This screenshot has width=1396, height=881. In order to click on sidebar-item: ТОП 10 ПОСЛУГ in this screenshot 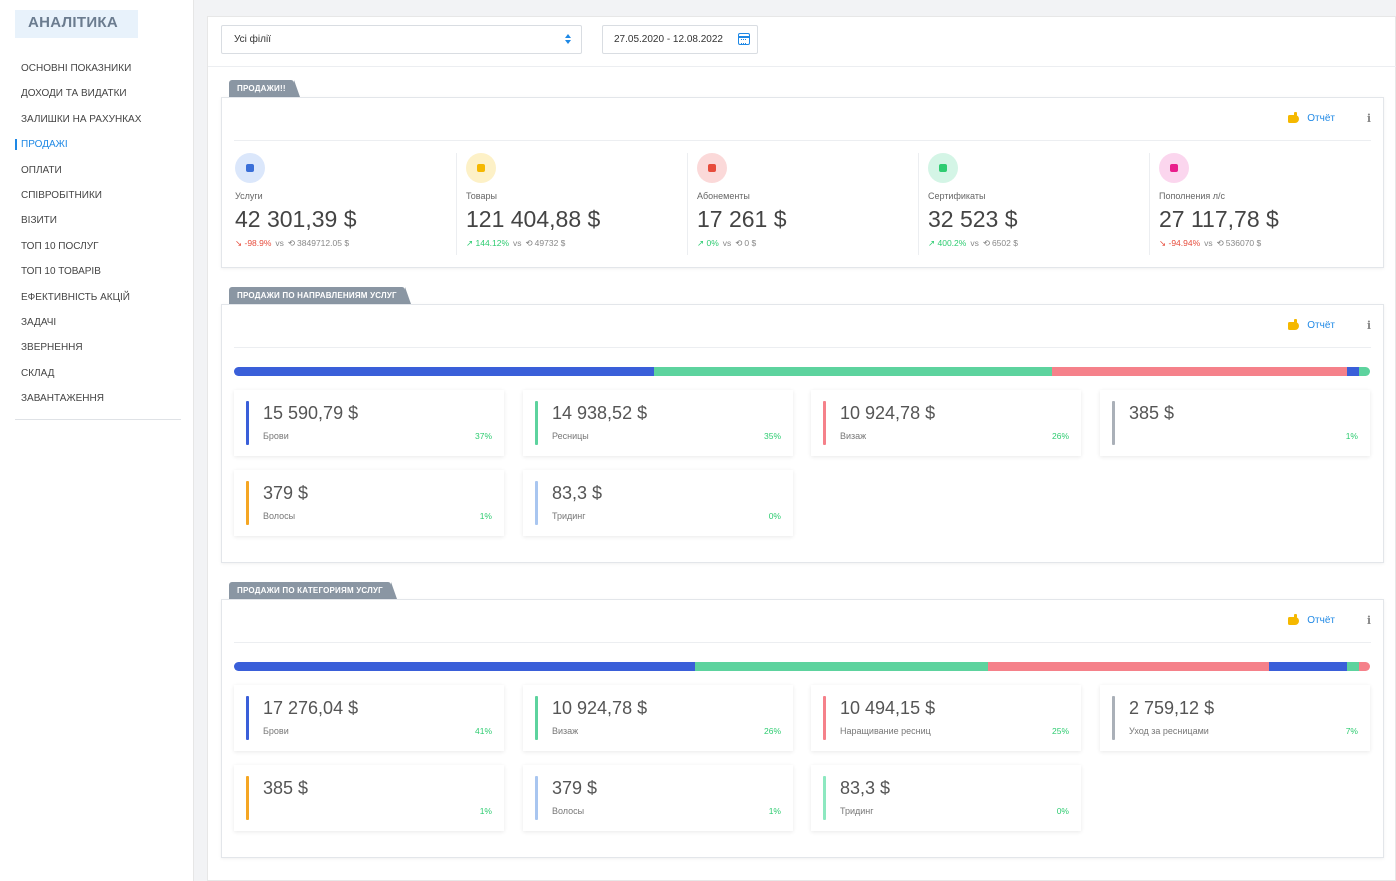, I will do `click(60, 246)`.